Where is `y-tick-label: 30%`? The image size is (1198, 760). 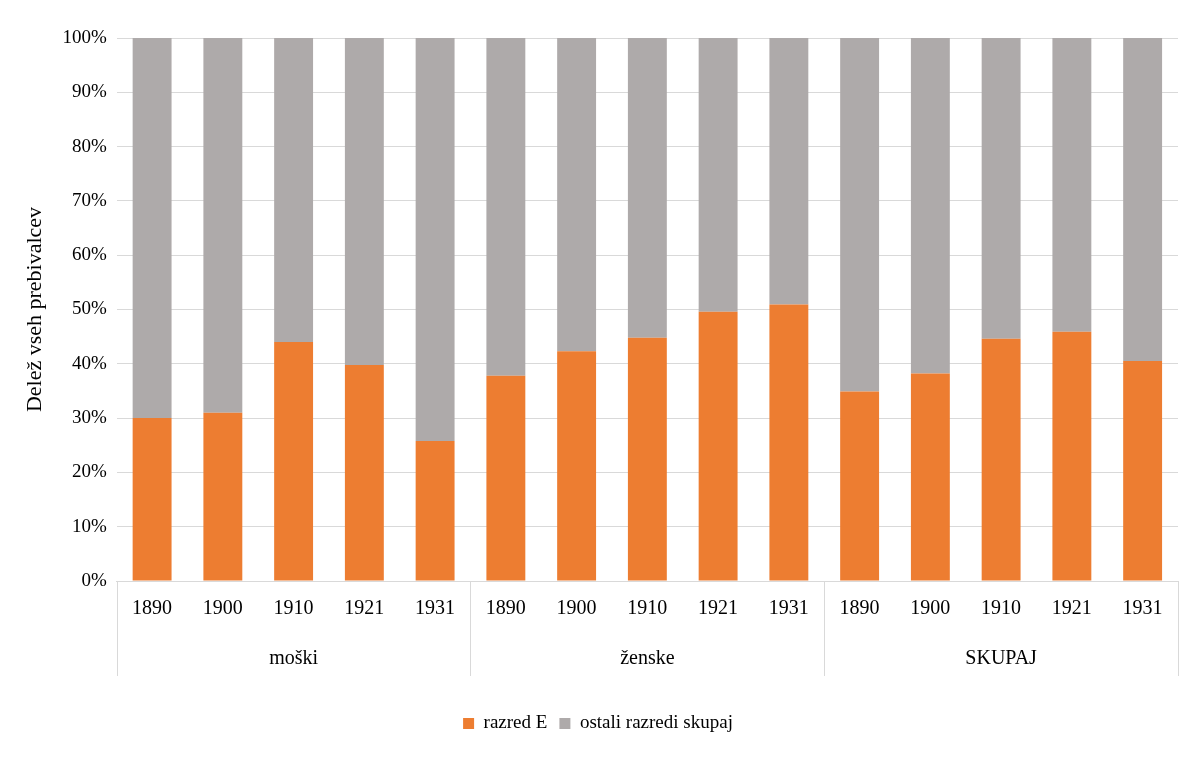
y-tick-label: 30% is located at coordinates (89, 417).